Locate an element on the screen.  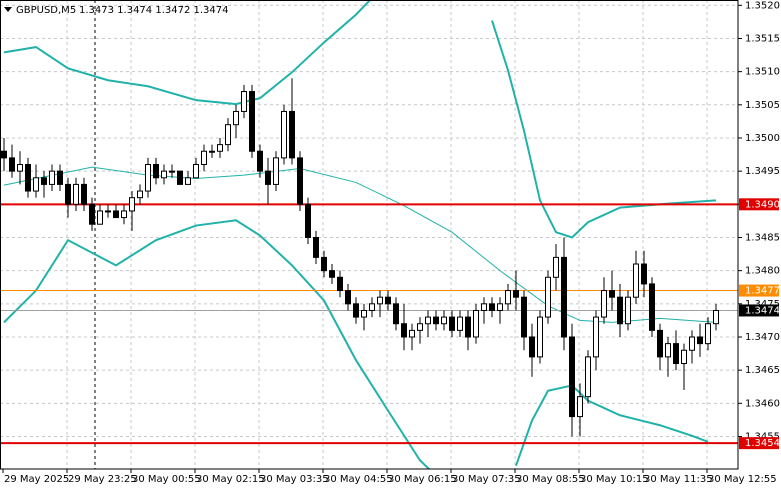
x-tick-label: 30 May 08:55 is located at coordinates (550, 479).